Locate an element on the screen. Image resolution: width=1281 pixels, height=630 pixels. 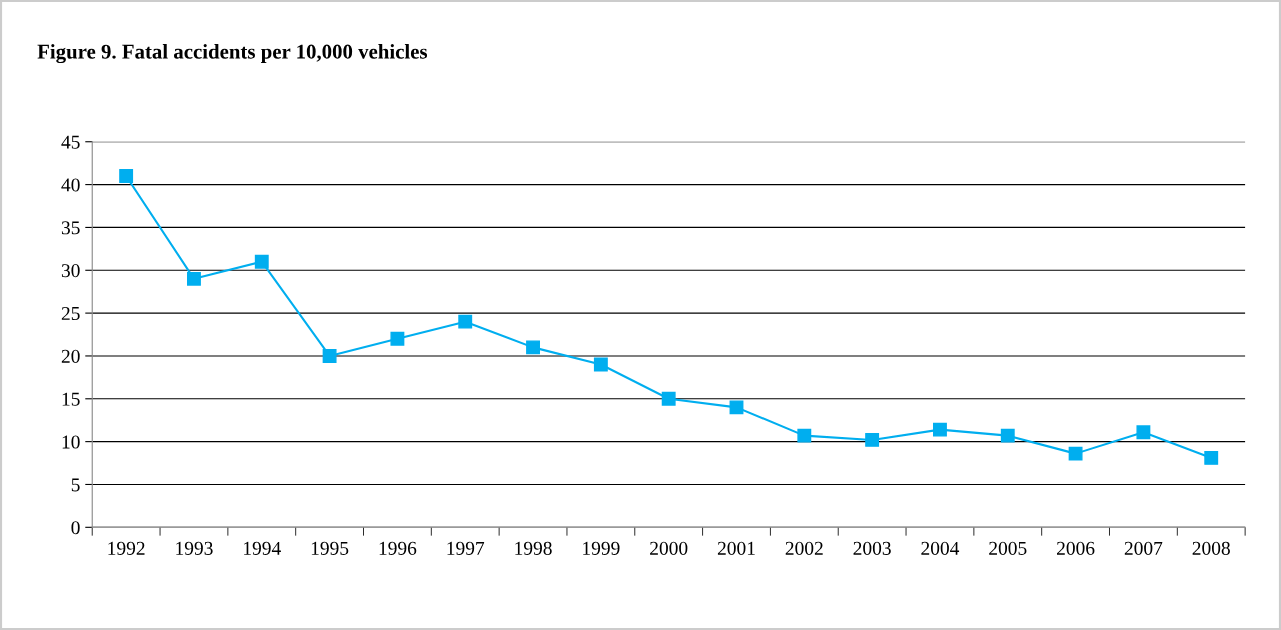
x-tick-label: 1998 is located at coordinates (533, 548).